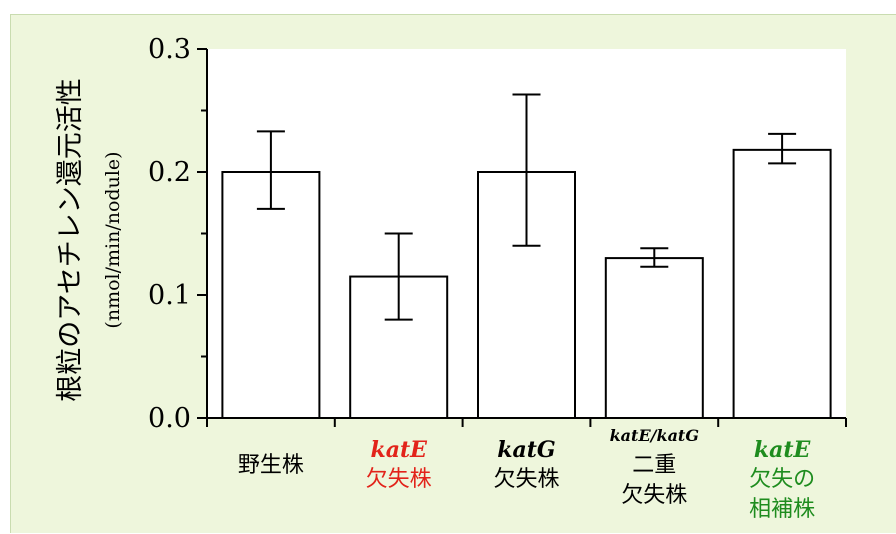 The width and height of the screenshot is (896, 534). Describe the element at coordinates (169, 418) in the screenshot. I see `y-tick-label: 0.0` at that location.